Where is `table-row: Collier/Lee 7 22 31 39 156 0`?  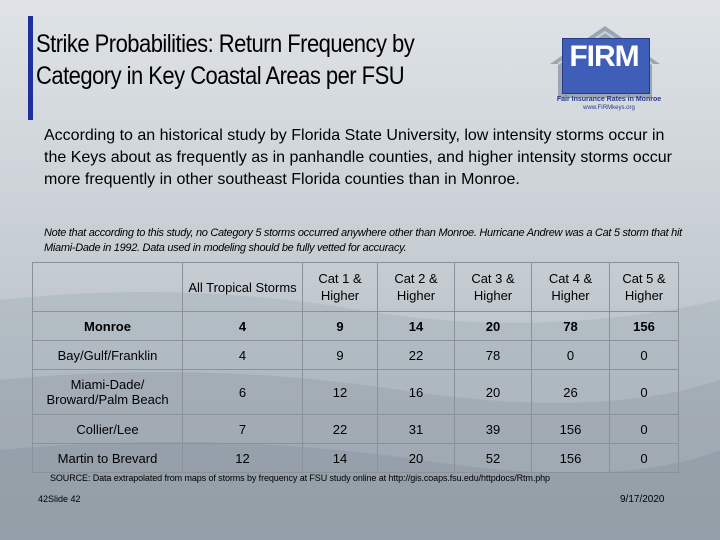
table-row: Collier/Lee 7 22 31 39 156 0 is located at coordinates (355, 429).